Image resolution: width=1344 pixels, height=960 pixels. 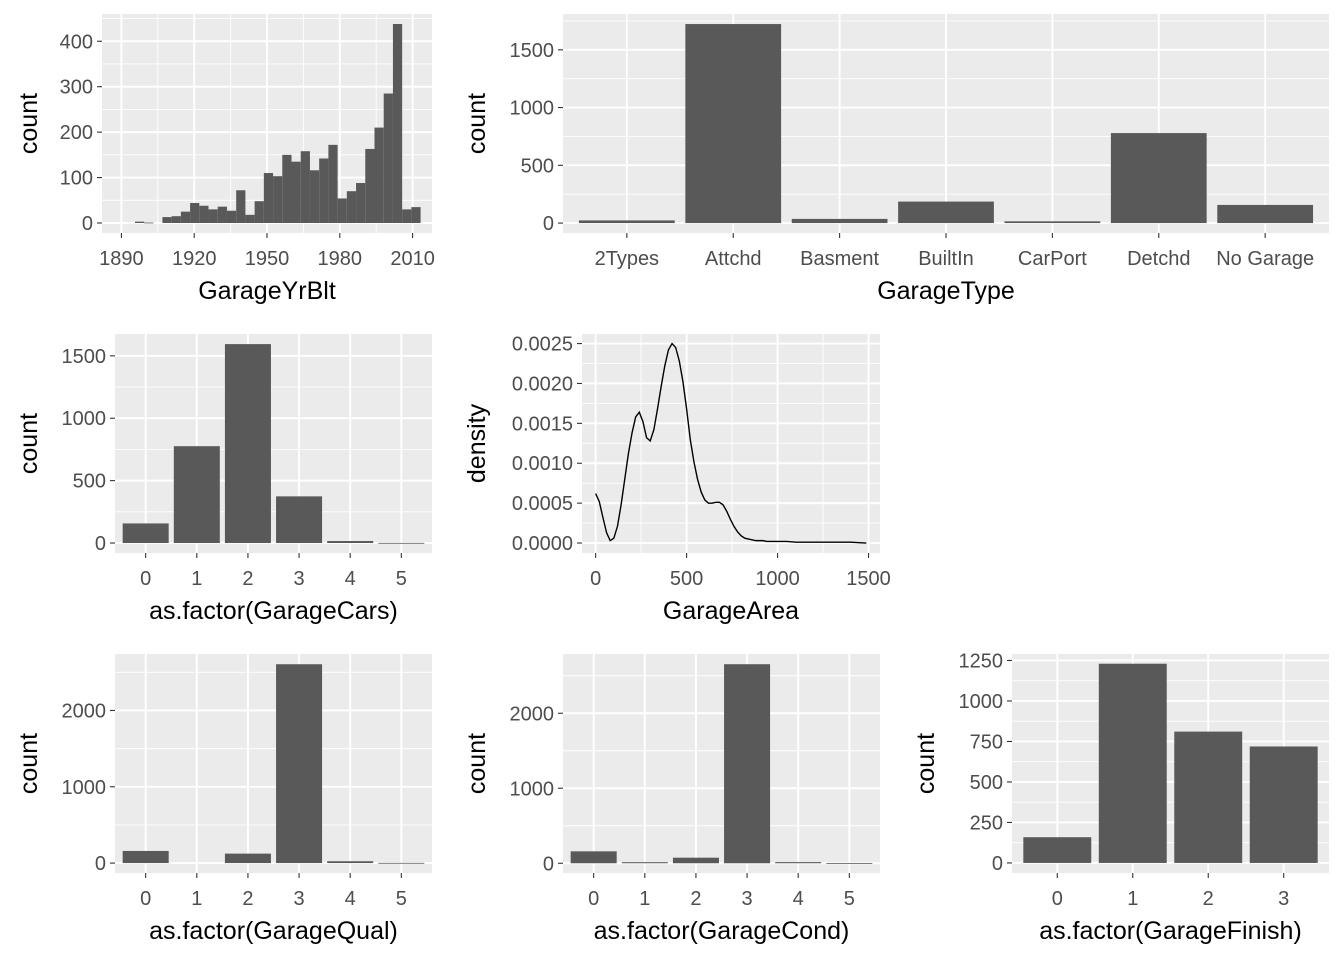 I want to click on density-line, so click(x=731, y=443).